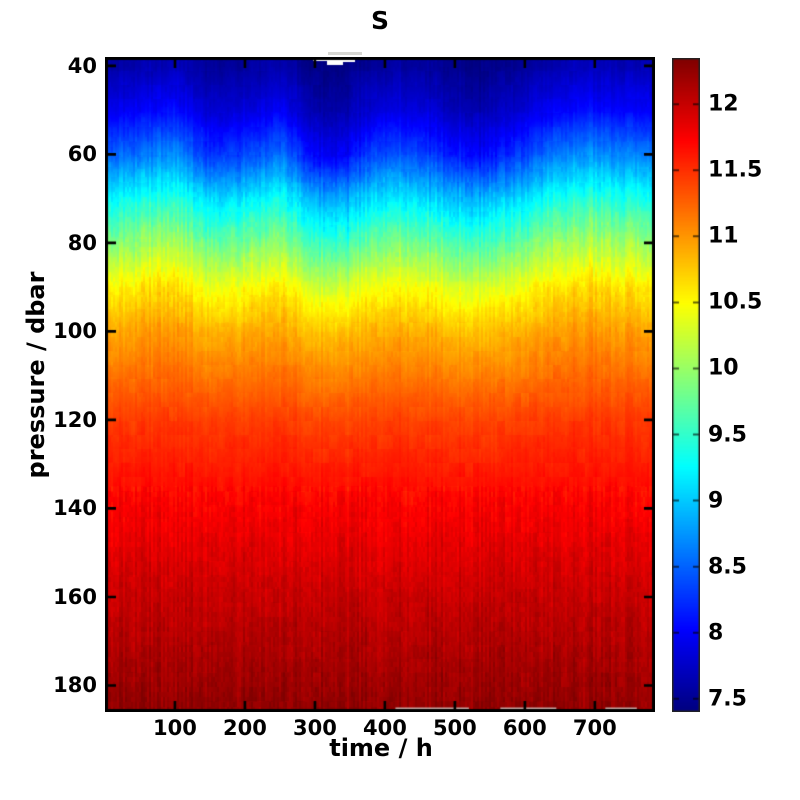  I want to click on colorbar-tick-label: 9.5, so click(727, 435).